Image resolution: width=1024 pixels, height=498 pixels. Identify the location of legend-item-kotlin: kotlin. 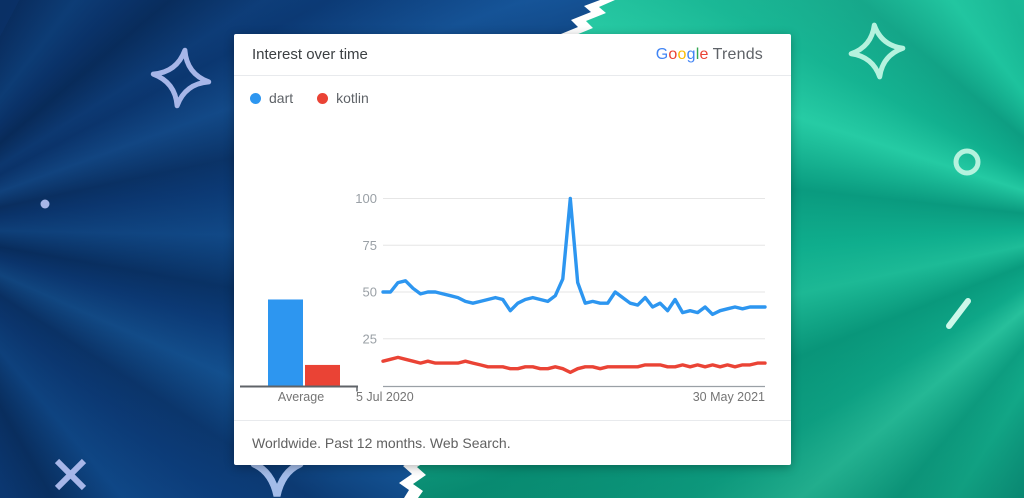
(343, 98).